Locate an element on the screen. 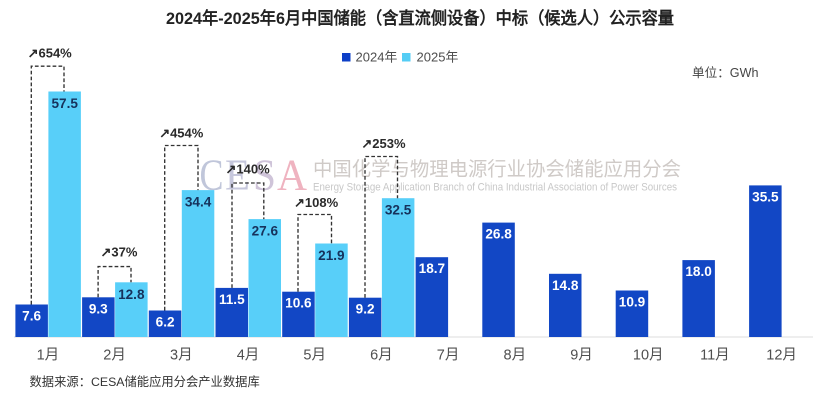  svg-text: E is located at coordinates (237, 175).